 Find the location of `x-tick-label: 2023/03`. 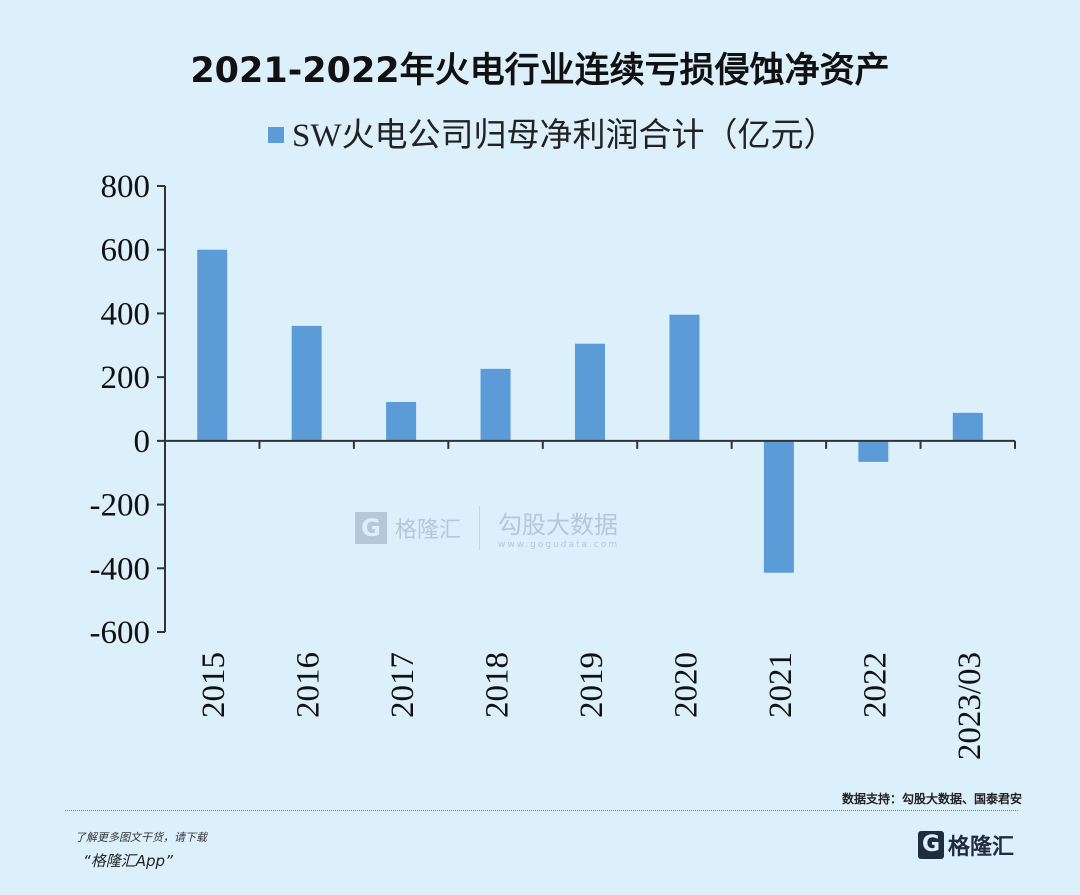

x-tick-label: 2023/03 is located at coordinates (970, 706).